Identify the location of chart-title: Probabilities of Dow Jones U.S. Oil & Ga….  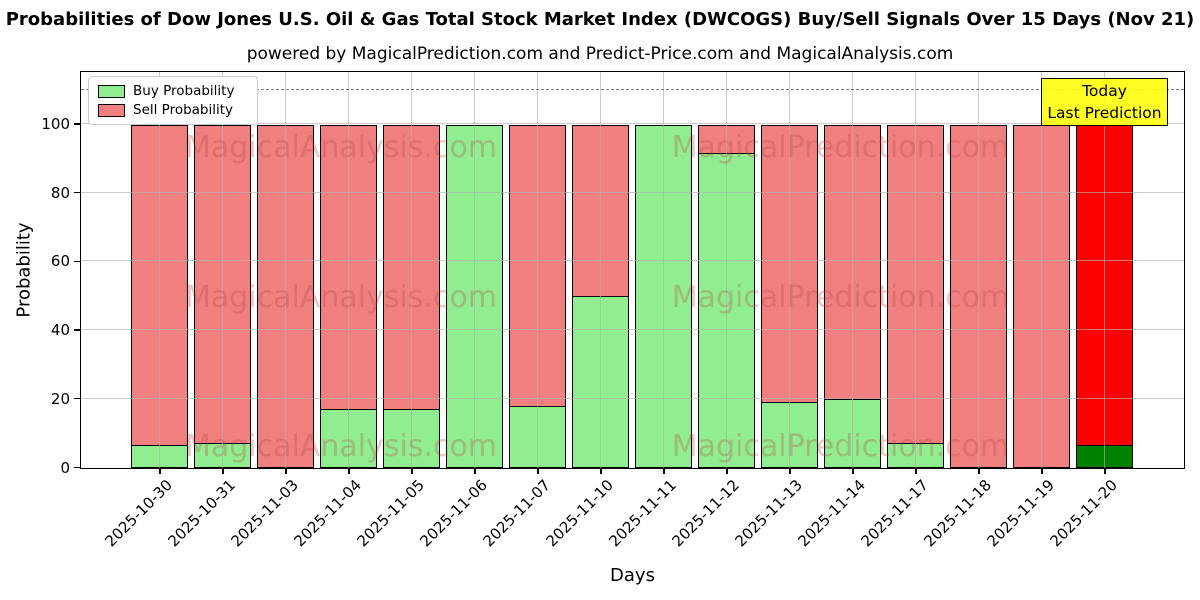
(600, 19).